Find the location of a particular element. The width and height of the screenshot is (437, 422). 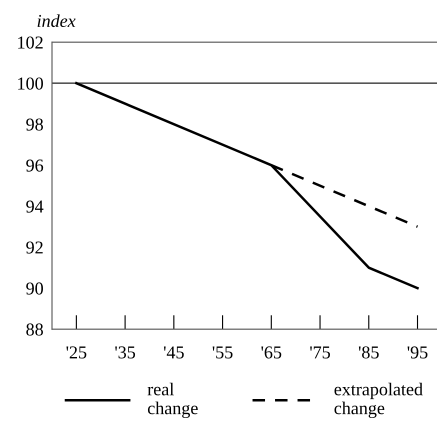

x-tick-label: '25 is located at coordinates (76, 352).